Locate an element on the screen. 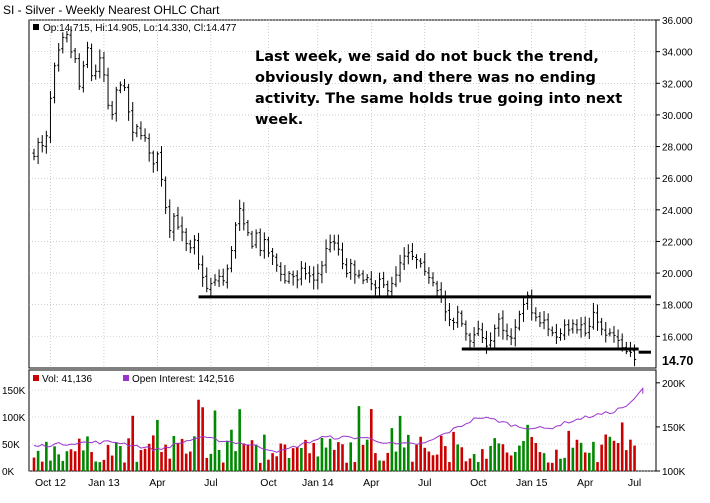 The width and height of the screenshot is (710, 503). oi-tick-label: 150K is located at coordinates (674, 428).